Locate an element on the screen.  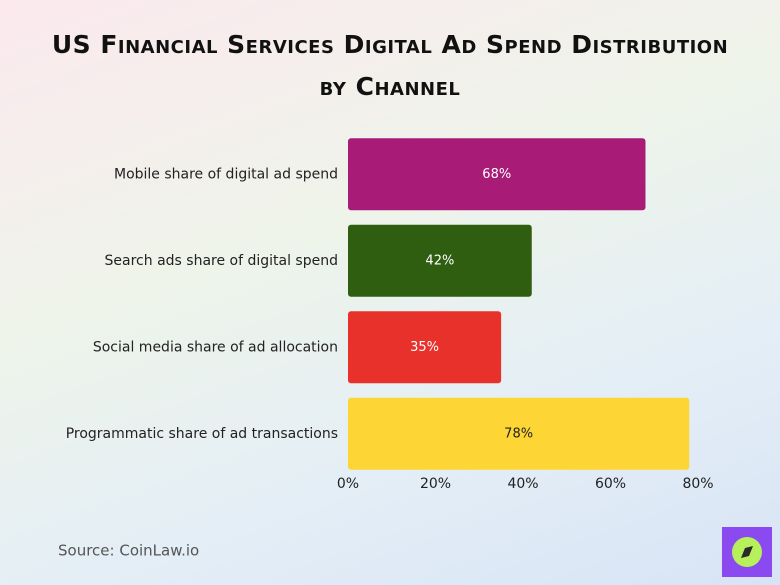
logo-needle is located at coordinates (747, 552).